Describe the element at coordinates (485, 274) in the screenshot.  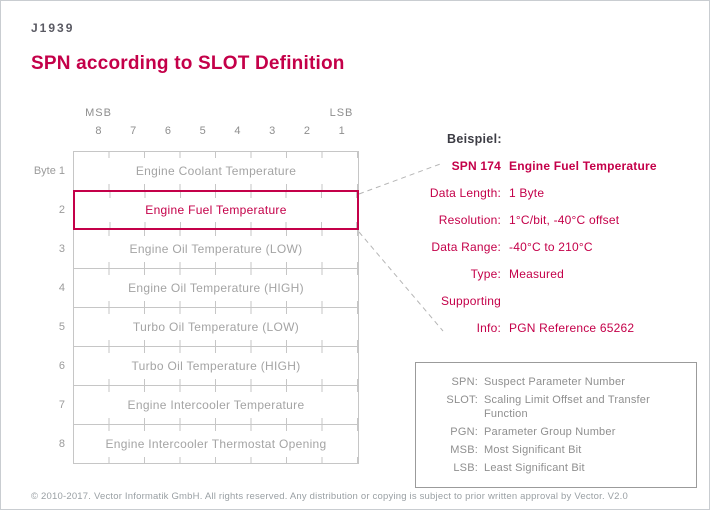
I see `example-label: Type:` at that location.